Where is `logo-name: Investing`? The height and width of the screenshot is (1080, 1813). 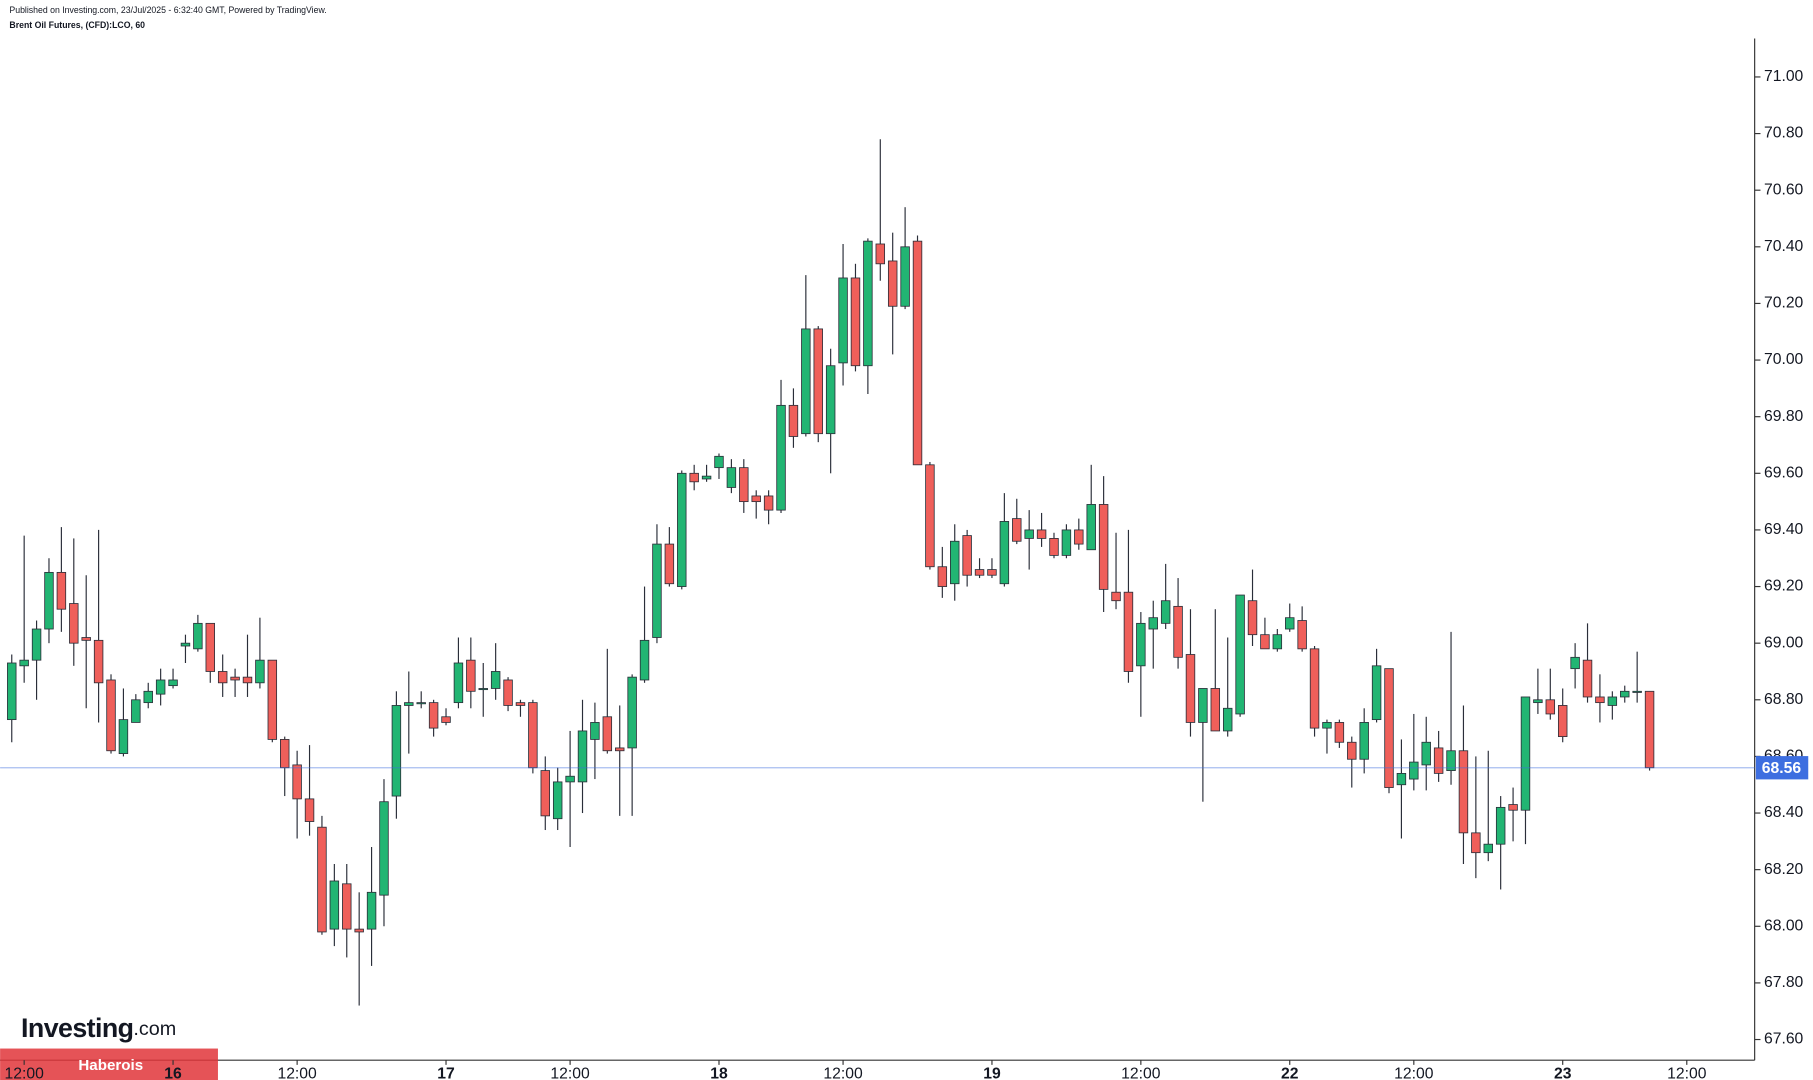
logo-name: Investing is located at coordinates (77, 1028).